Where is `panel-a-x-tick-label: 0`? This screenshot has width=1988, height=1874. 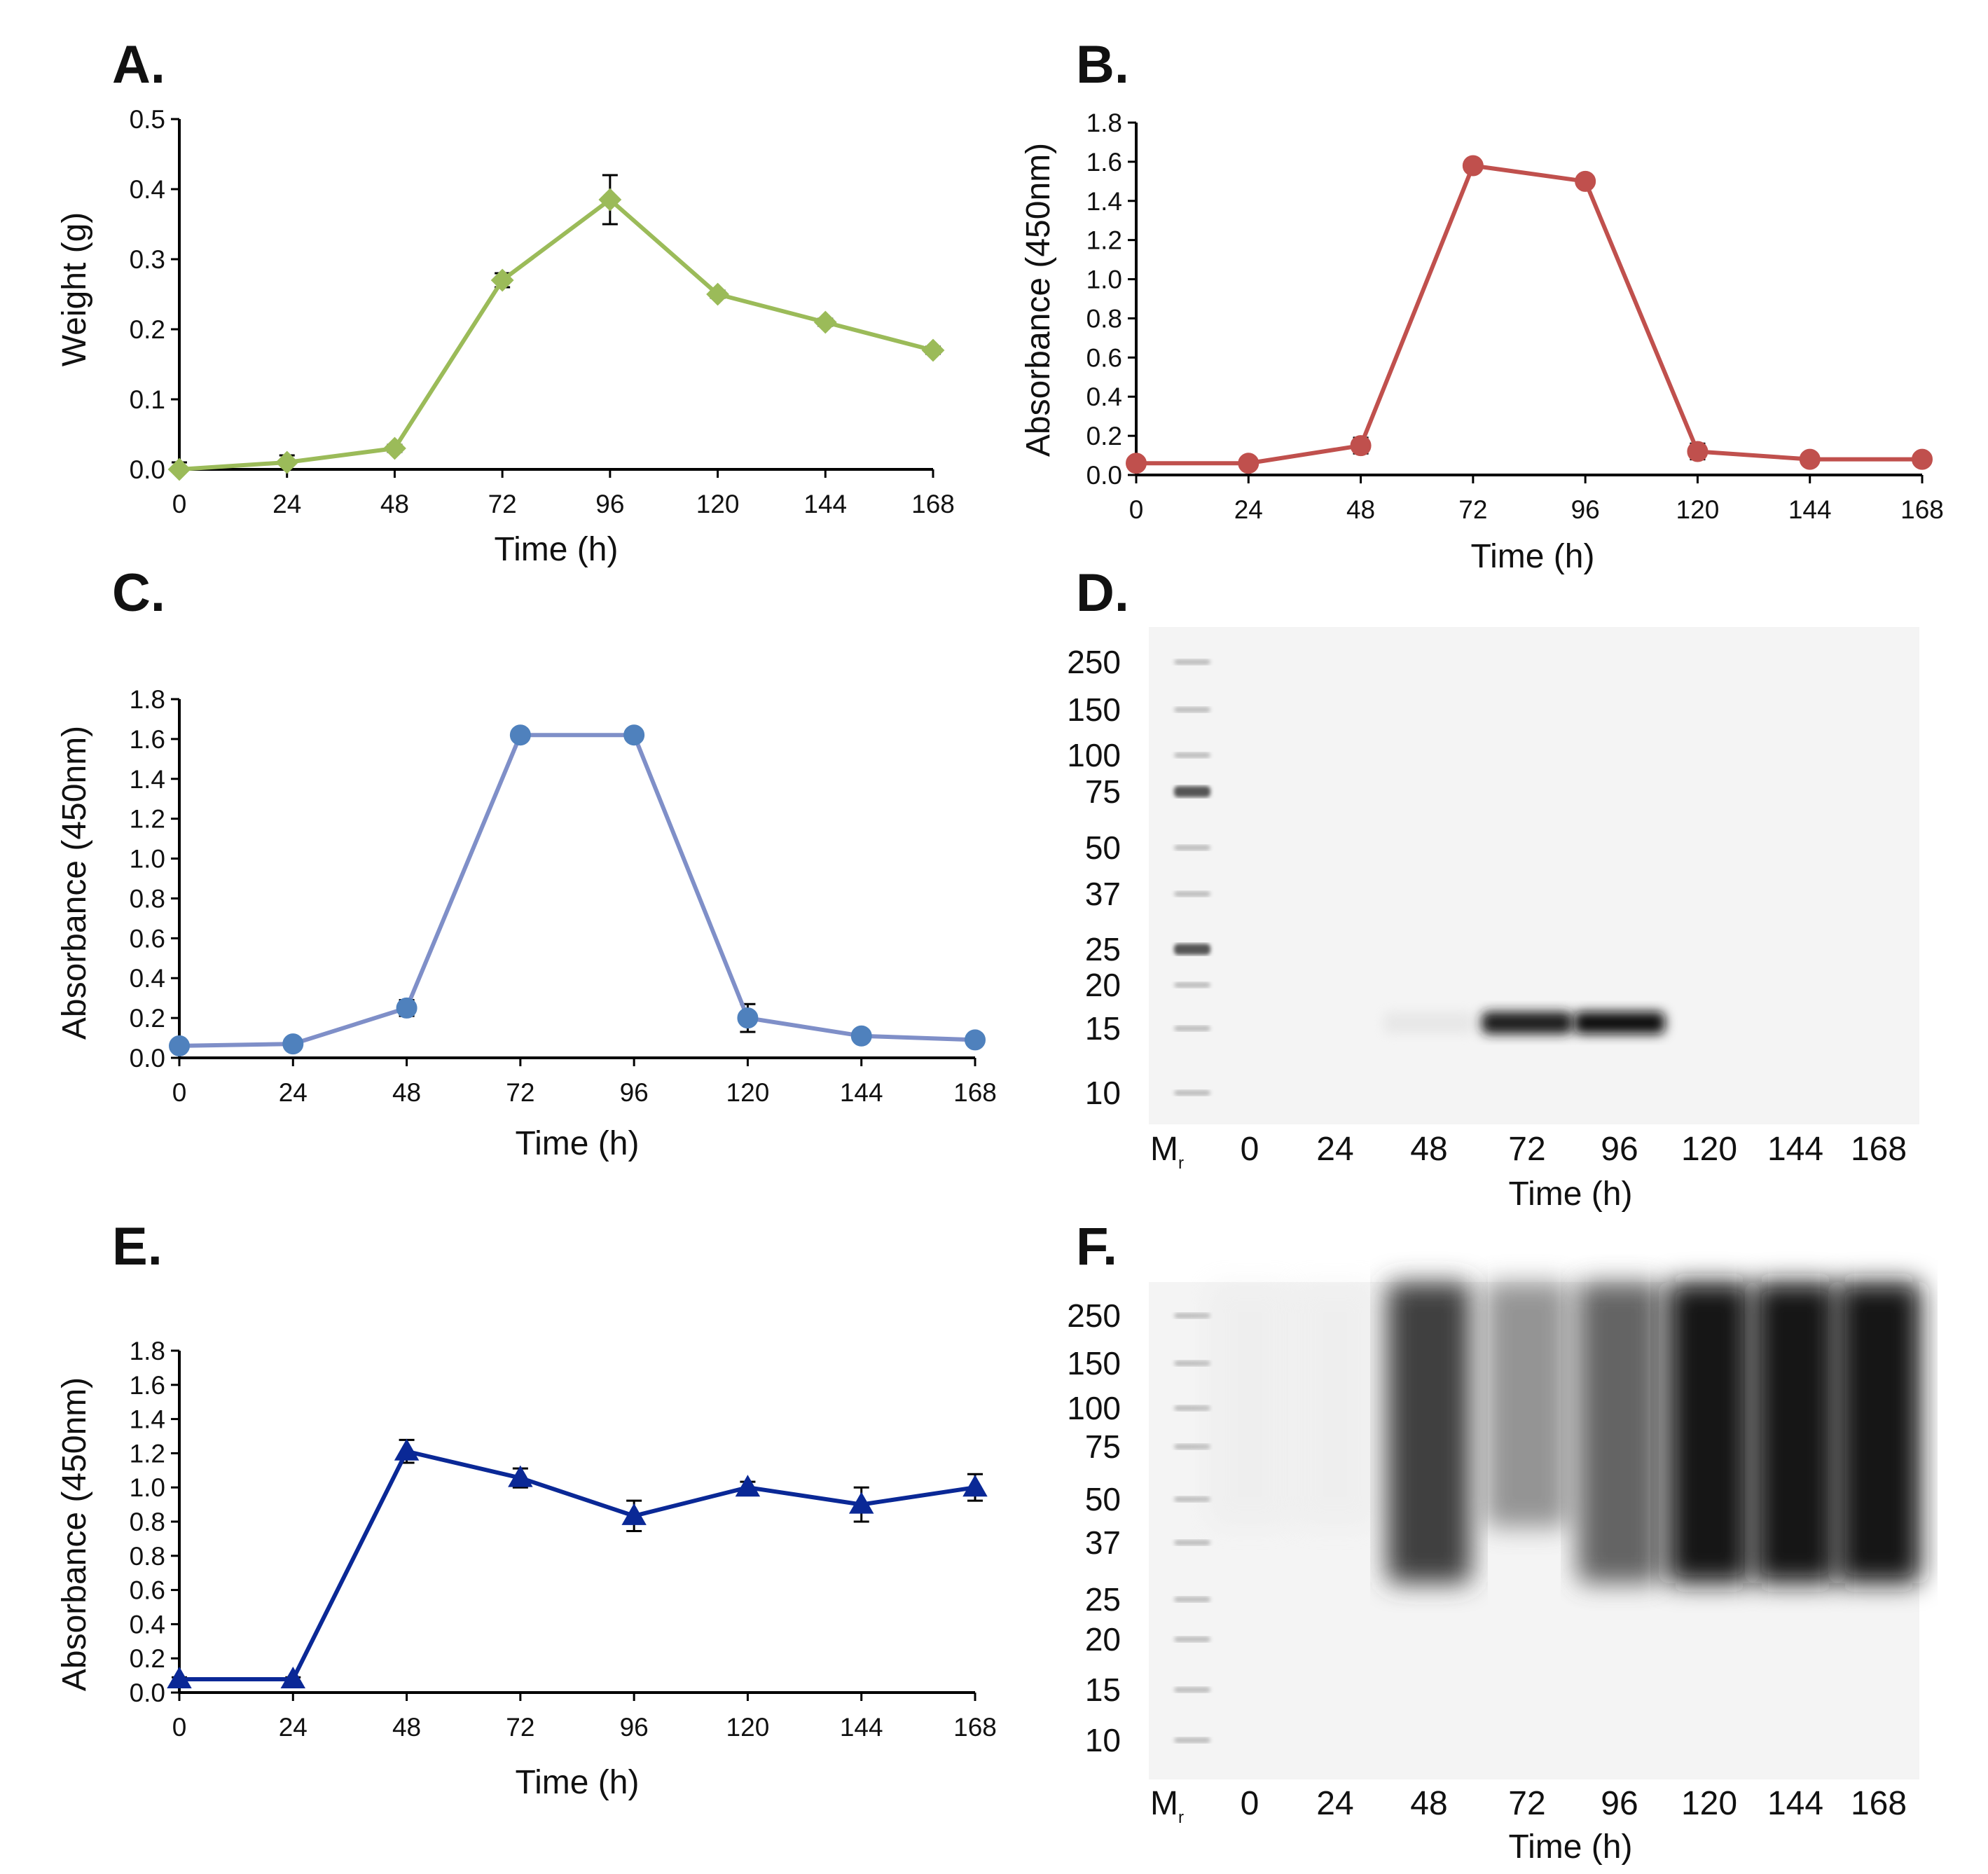
panel-a-x-tick-label: 0 is located at coordinates (179, 504).